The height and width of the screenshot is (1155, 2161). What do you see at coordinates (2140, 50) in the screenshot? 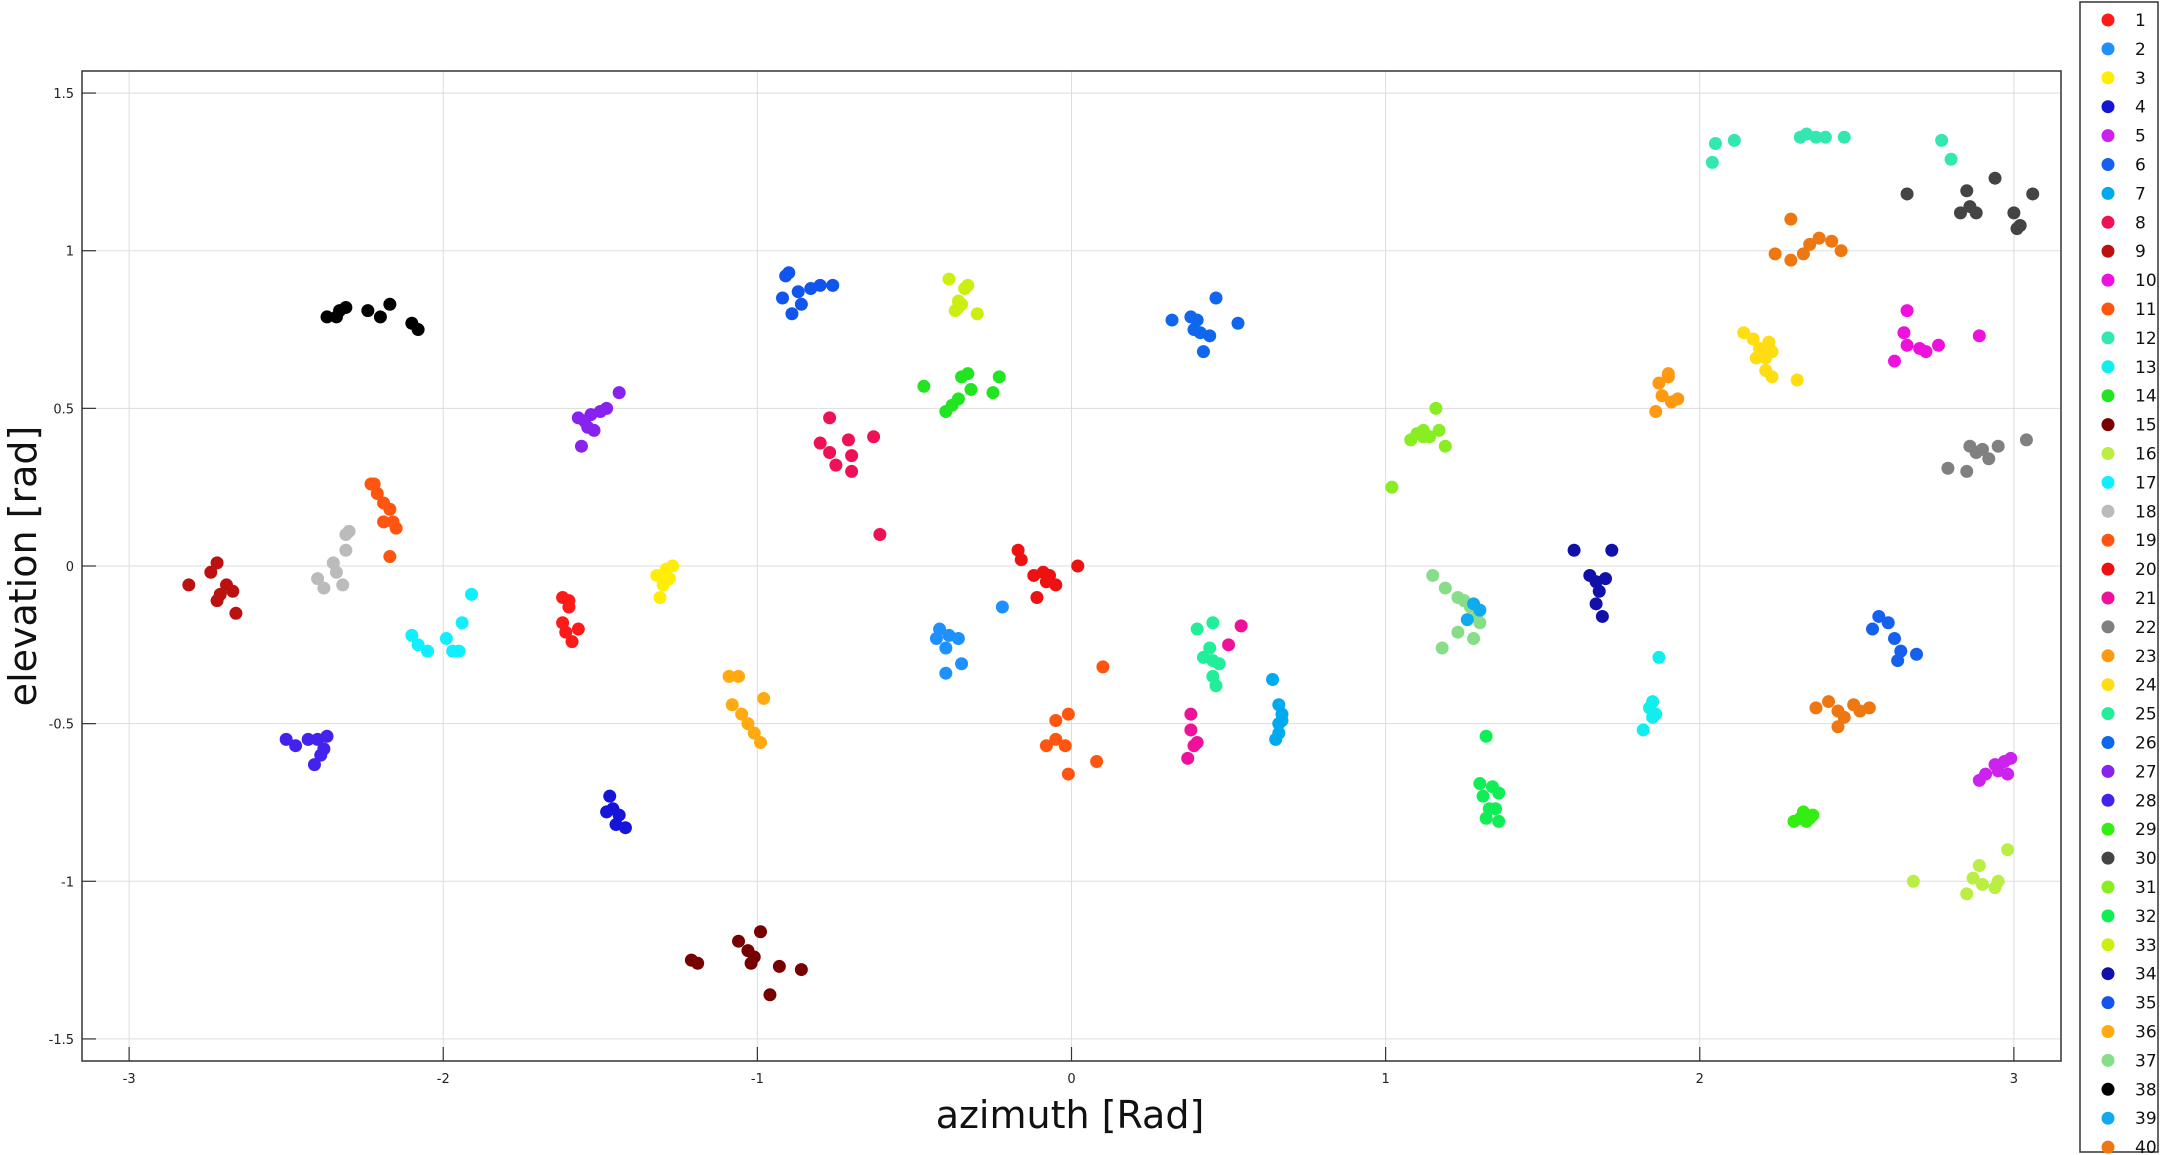
I see `legend-label: 2` at bounding box center [2140, 50].